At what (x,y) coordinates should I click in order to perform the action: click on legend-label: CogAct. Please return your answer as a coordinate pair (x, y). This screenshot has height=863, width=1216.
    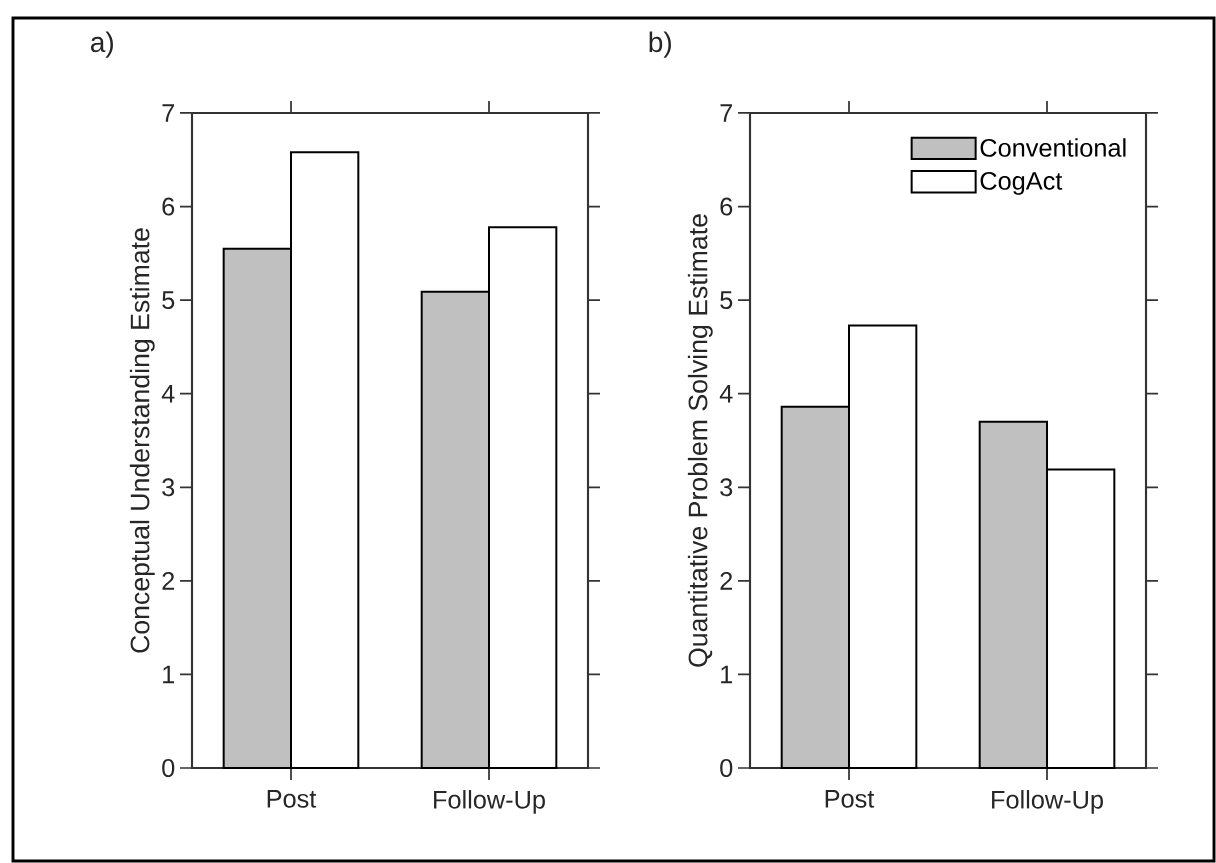
    Looking at the image, I should click on (1021, 183).